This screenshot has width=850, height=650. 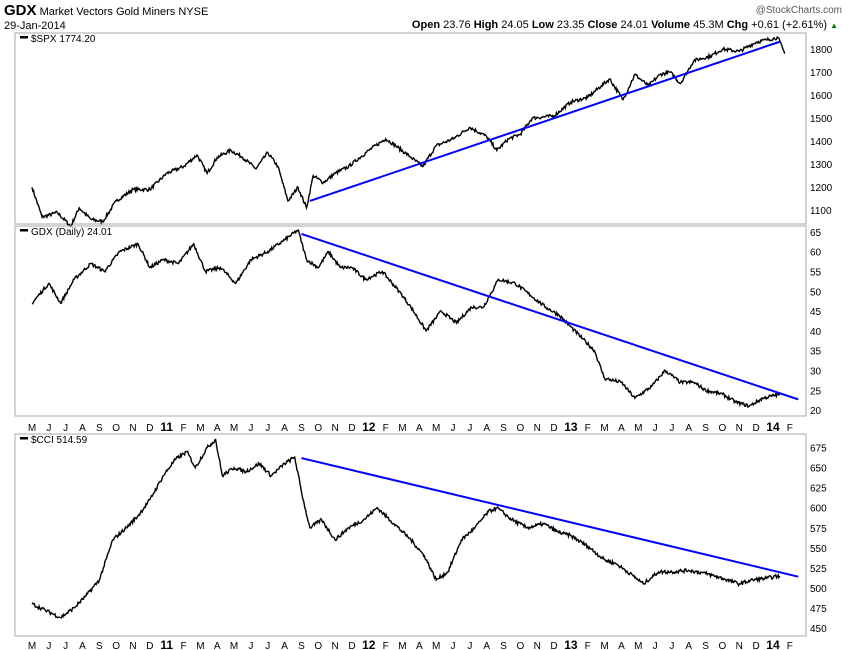 What do you see at coordinates (193, 12) in the screenshot?
I see `exchange: NYSE` at bounding box center [193, 12].